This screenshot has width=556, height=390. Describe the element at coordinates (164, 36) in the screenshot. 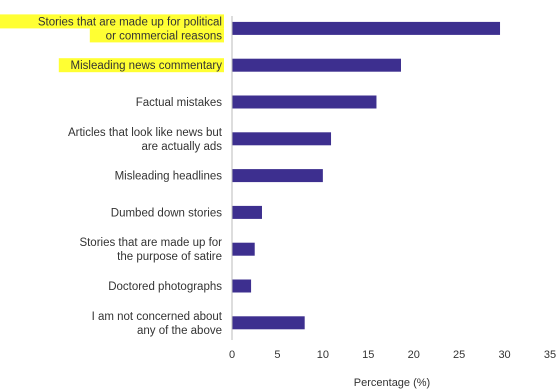

I see `category-label: or commercial reasons` at that location.